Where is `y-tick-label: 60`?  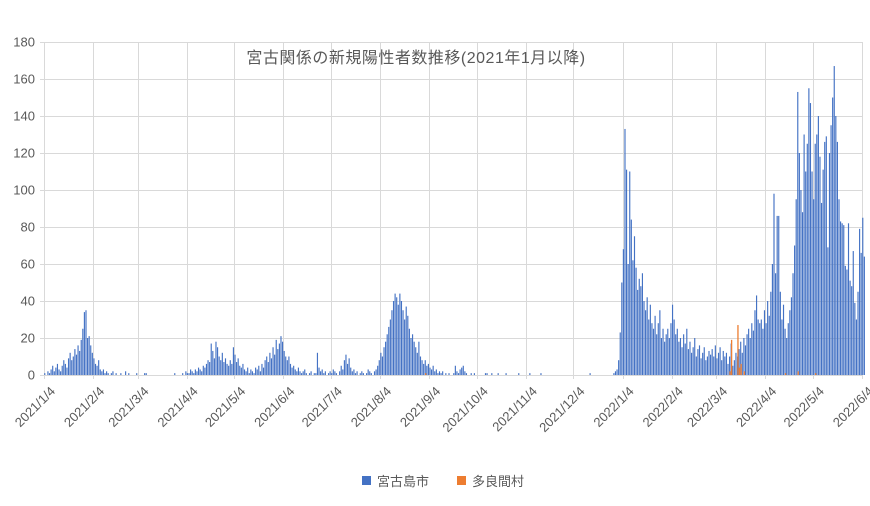
y-tick-label: 60 is located at coordinates (28, 264).